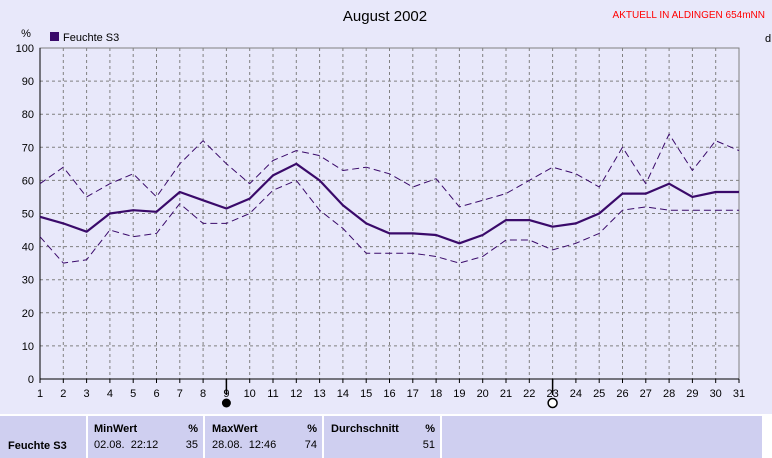  Describe the element at coordinates (63, 394) in the screenshot. I see `x-tick-label: 2` at that location.